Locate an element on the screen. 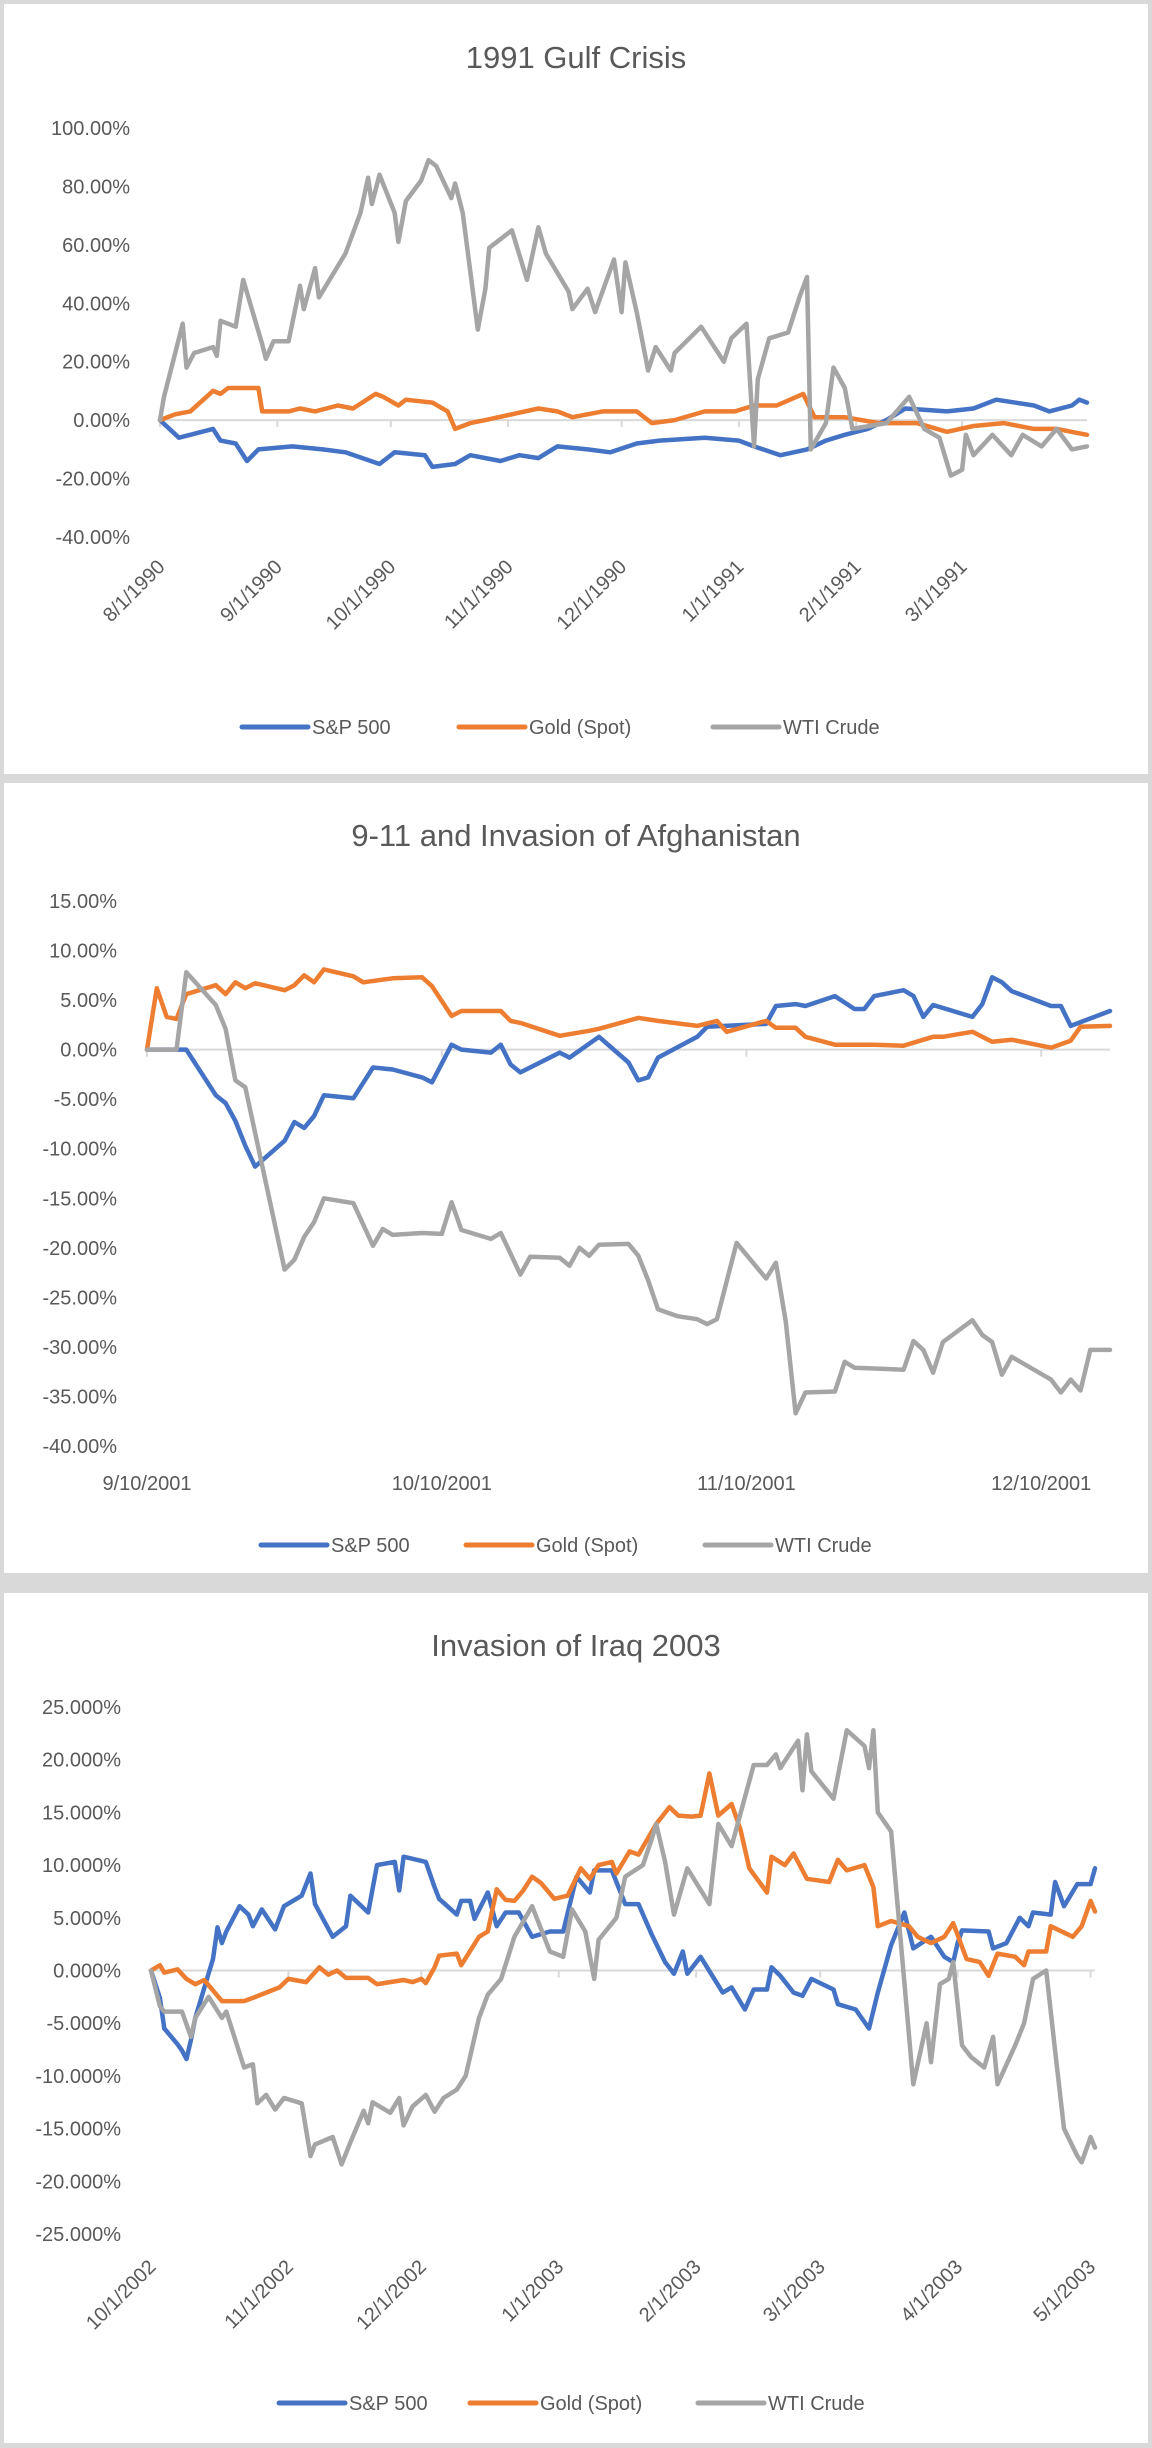 The image size is (1152, 2448). y-tick-label: 20.00% is located at coordinates (96, 363).